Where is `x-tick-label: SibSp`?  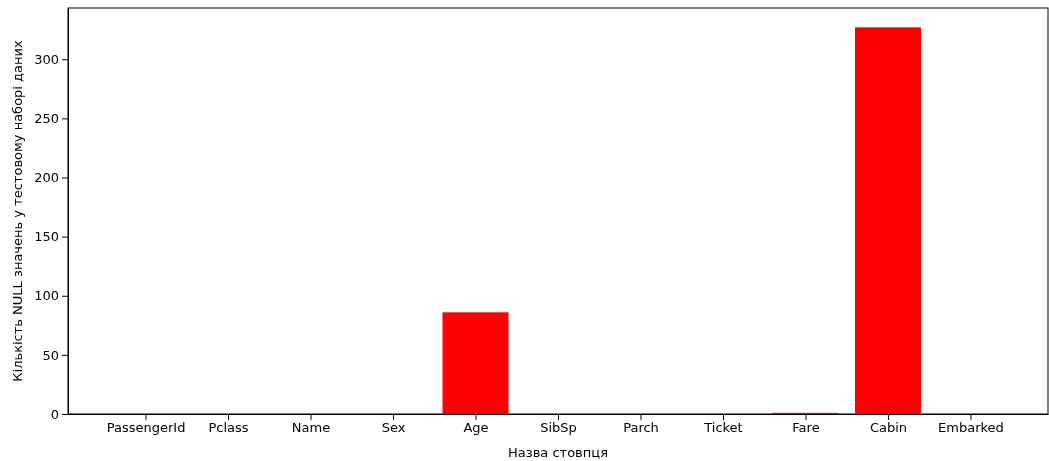 x-tick-label: SibSp is located at coordinates (558, 428).